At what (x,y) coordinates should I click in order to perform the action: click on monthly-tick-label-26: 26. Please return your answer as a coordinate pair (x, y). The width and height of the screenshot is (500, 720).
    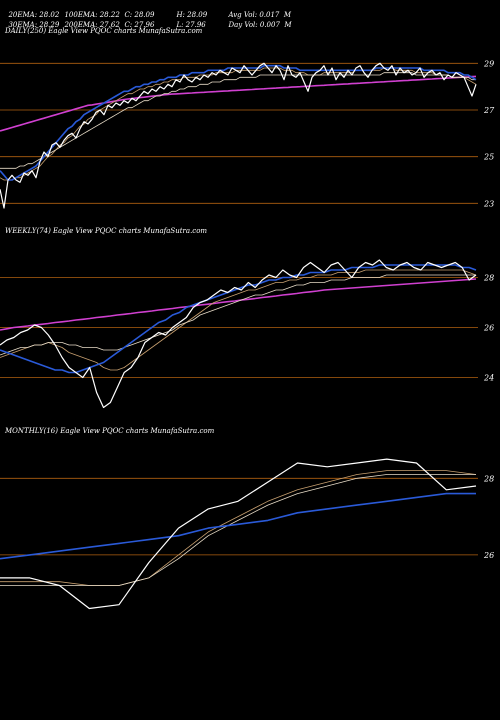
    Looking at the image, I should click on (488, 555).